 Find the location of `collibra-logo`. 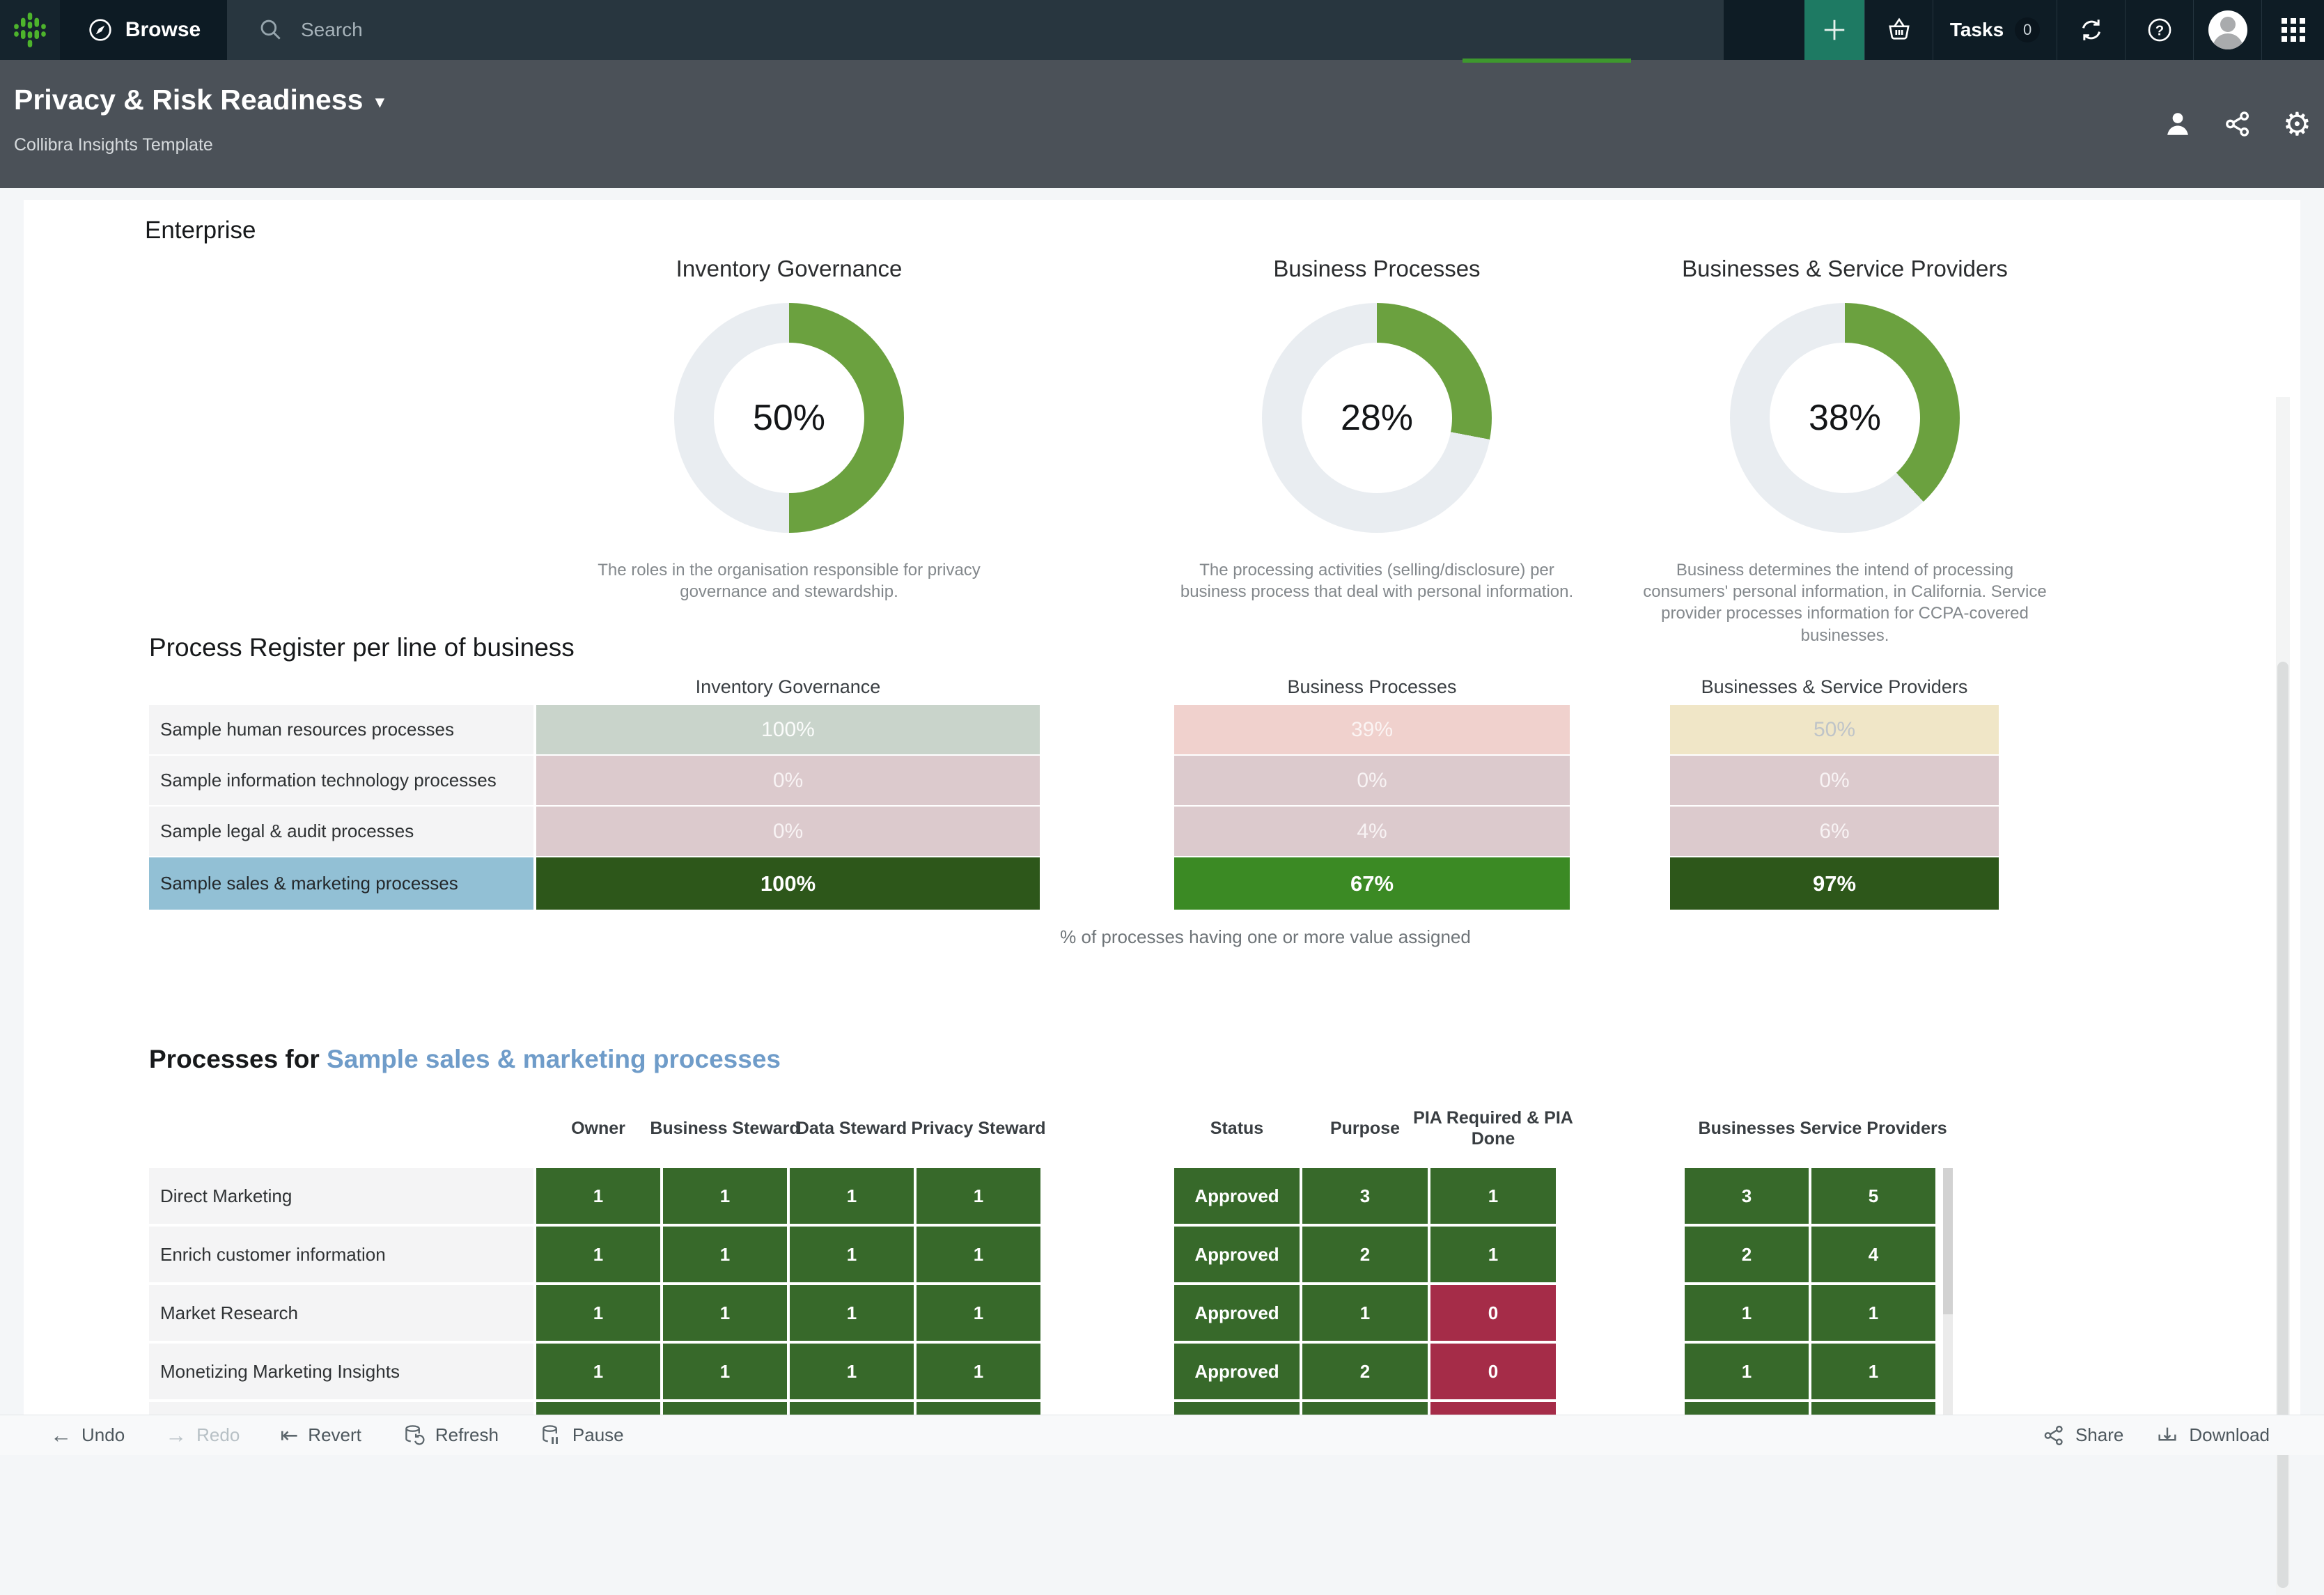

collibra-logo is located at coordinates (30, 30).